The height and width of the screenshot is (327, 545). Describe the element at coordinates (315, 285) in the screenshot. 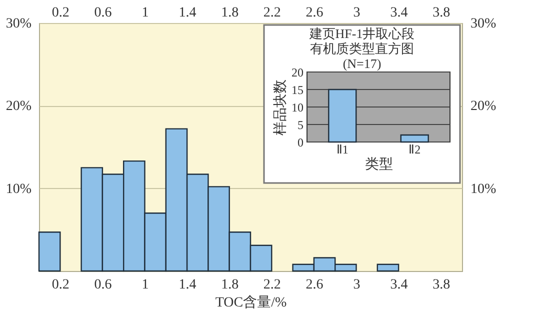

I see `x2-tick-label: 2.6` at that location.